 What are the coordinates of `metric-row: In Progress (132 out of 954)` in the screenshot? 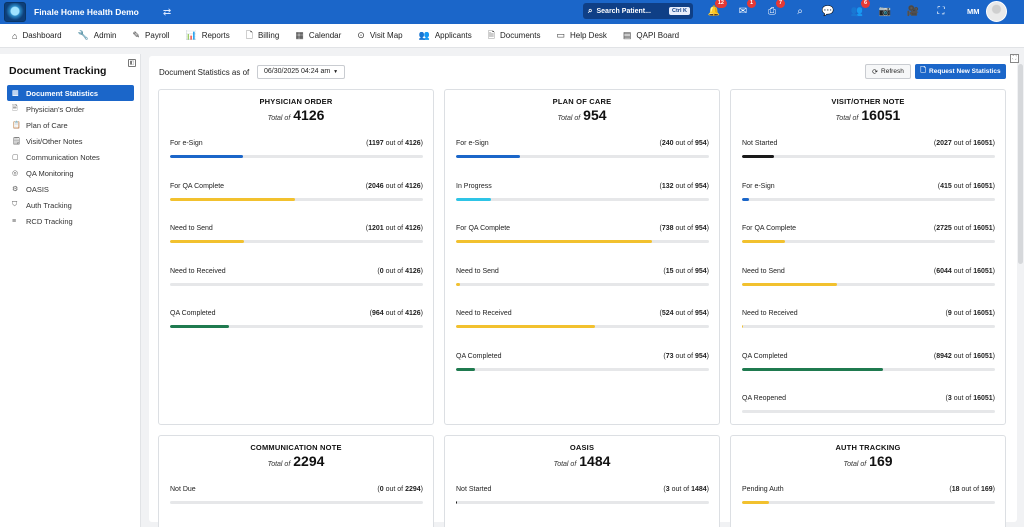 It's located at (582, 195).